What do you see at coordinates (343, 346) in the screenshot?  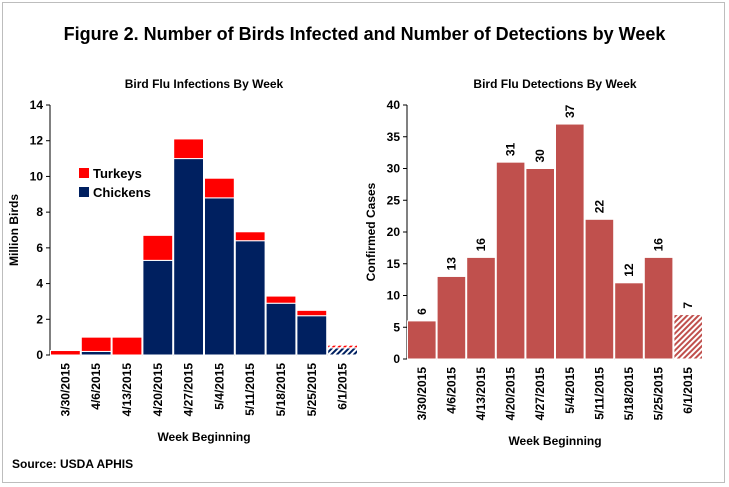 I see `bar-turkeys-6-1-2015` at bounding box center [343, 346].